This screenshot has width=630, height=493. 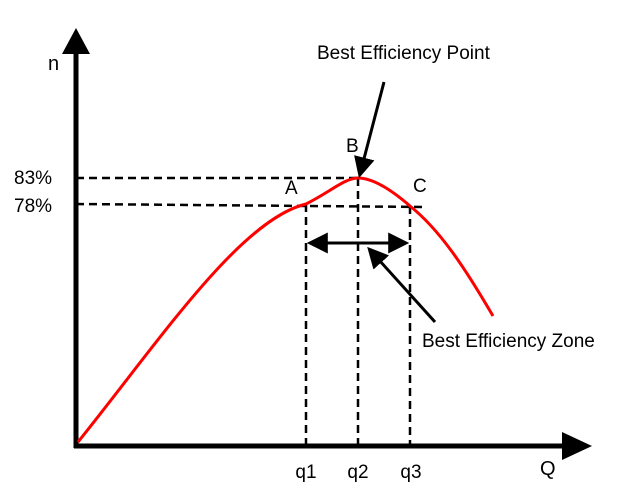 I want to click on y-tick-label-83: 83%, so click(x=33, y=178).